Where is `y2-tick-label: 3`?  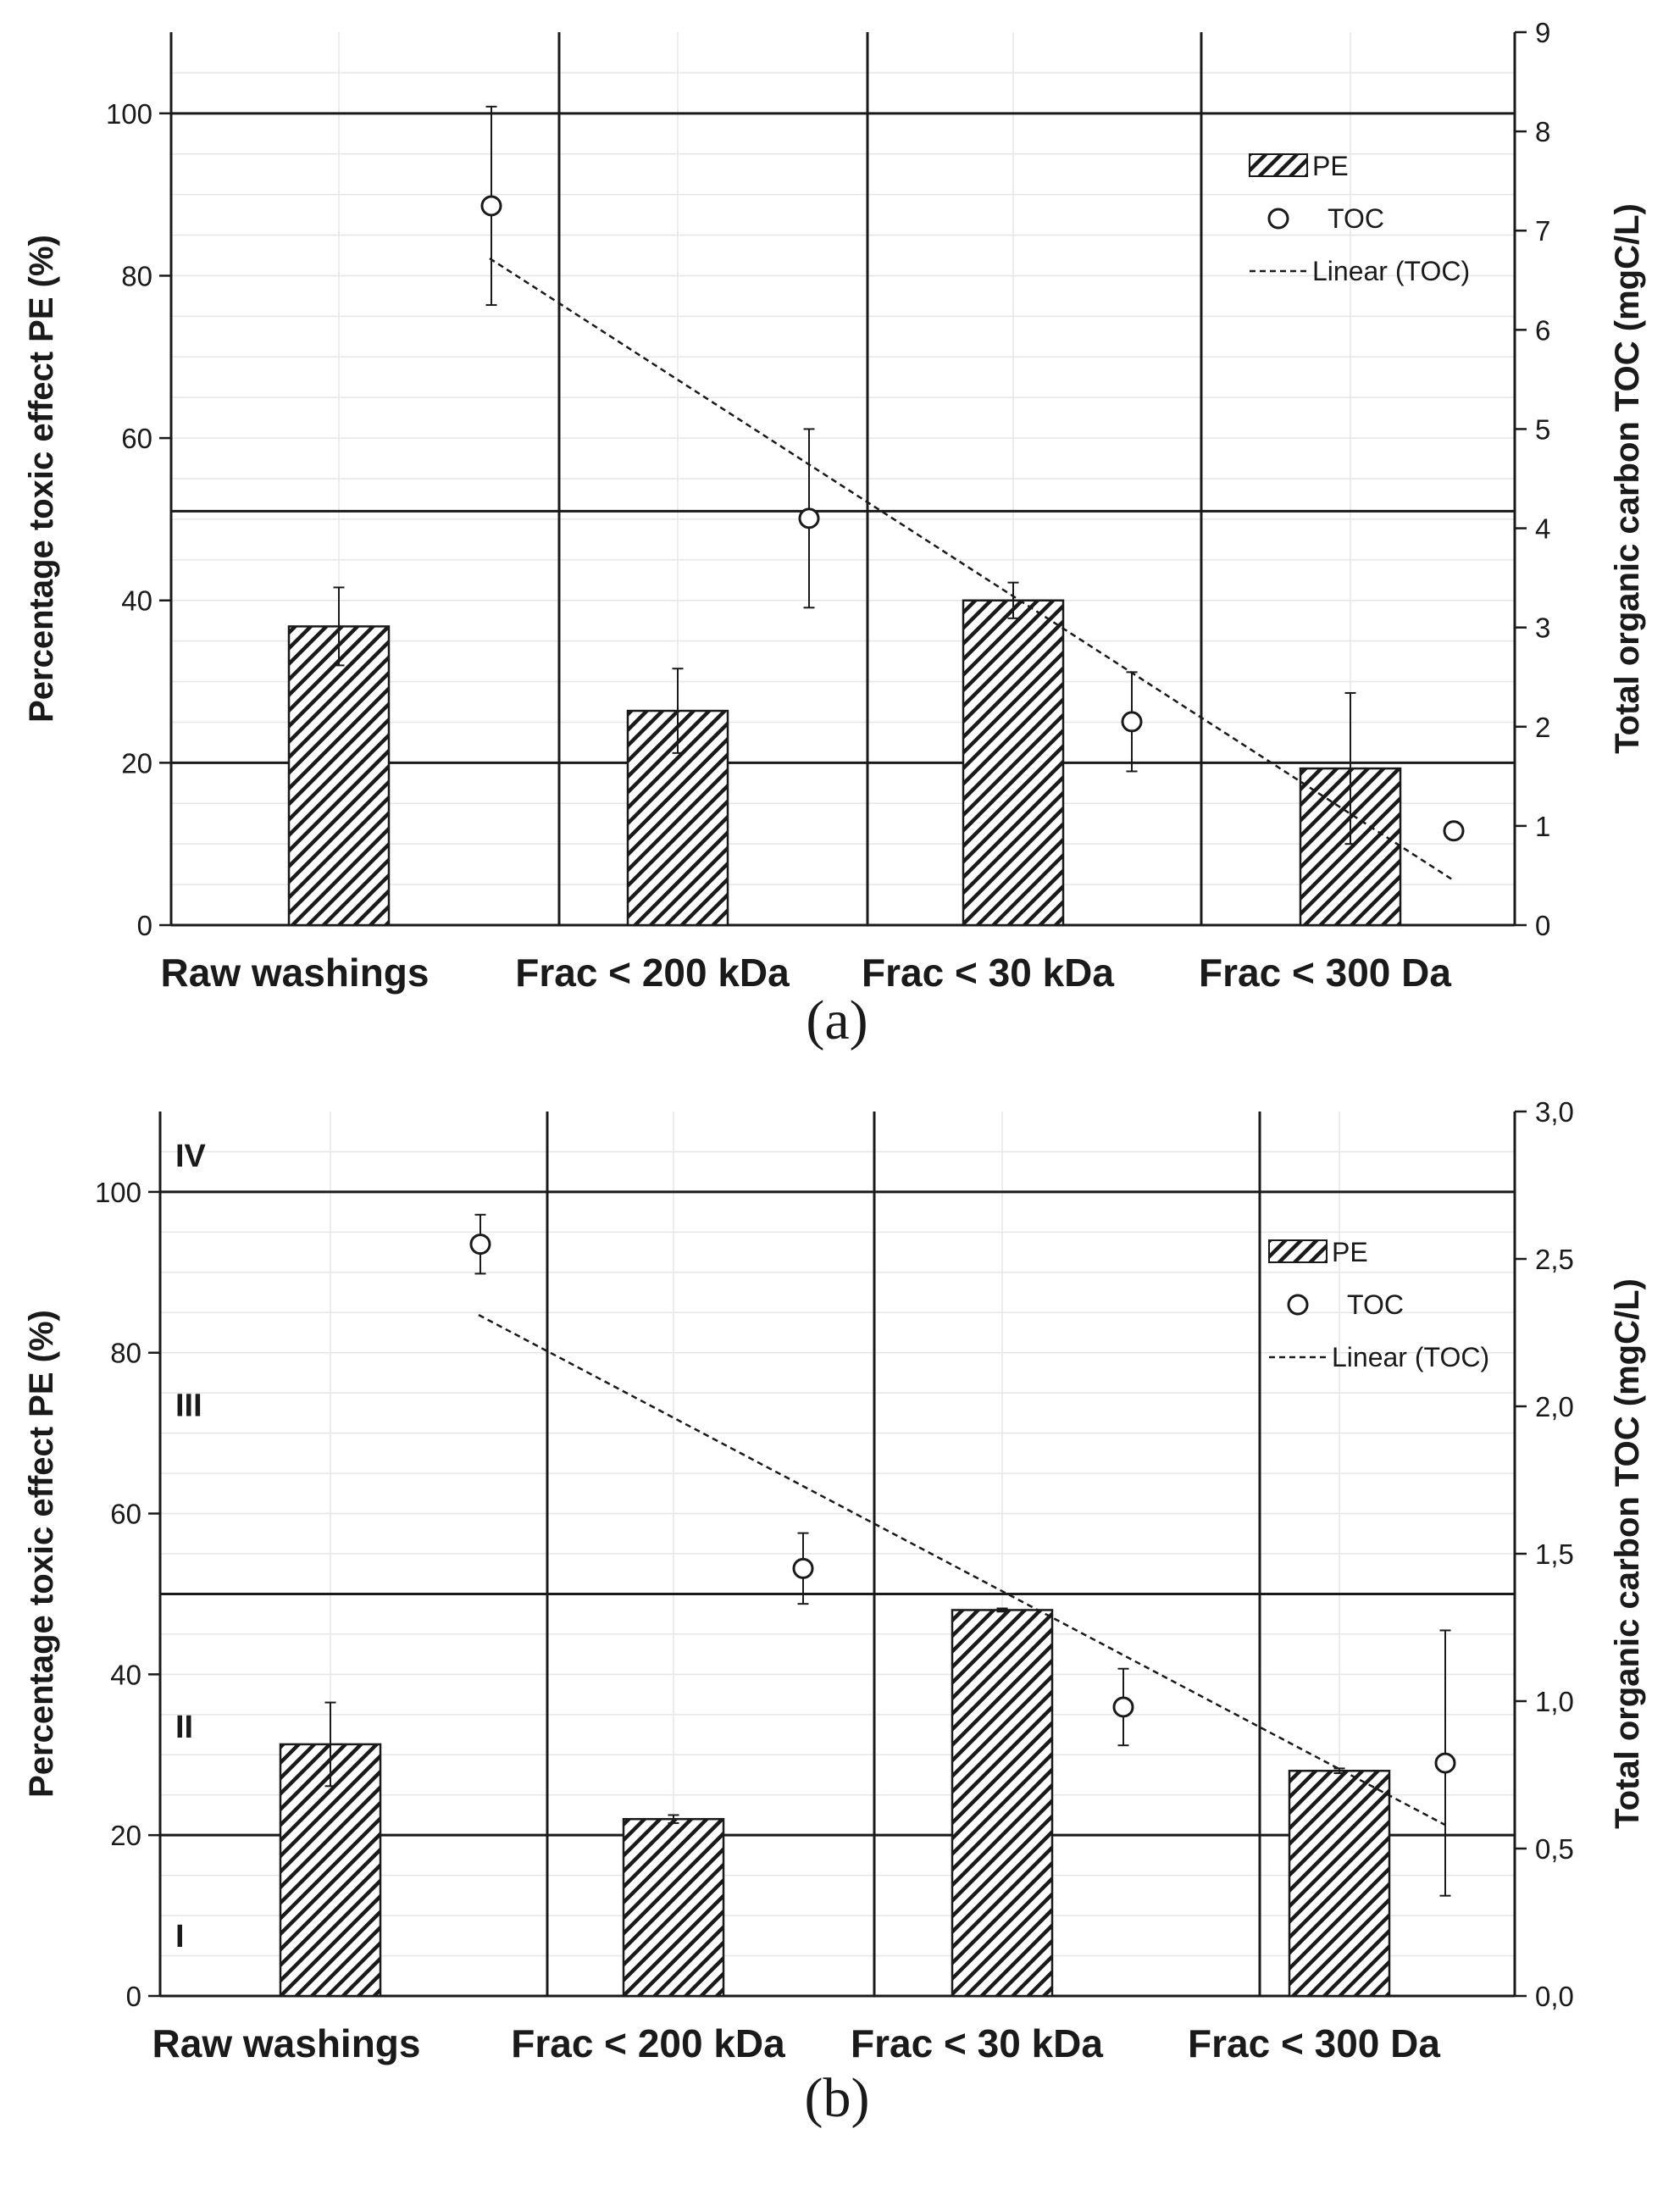 y2-tick-label: 3 is located at coordinates (1542, 628).